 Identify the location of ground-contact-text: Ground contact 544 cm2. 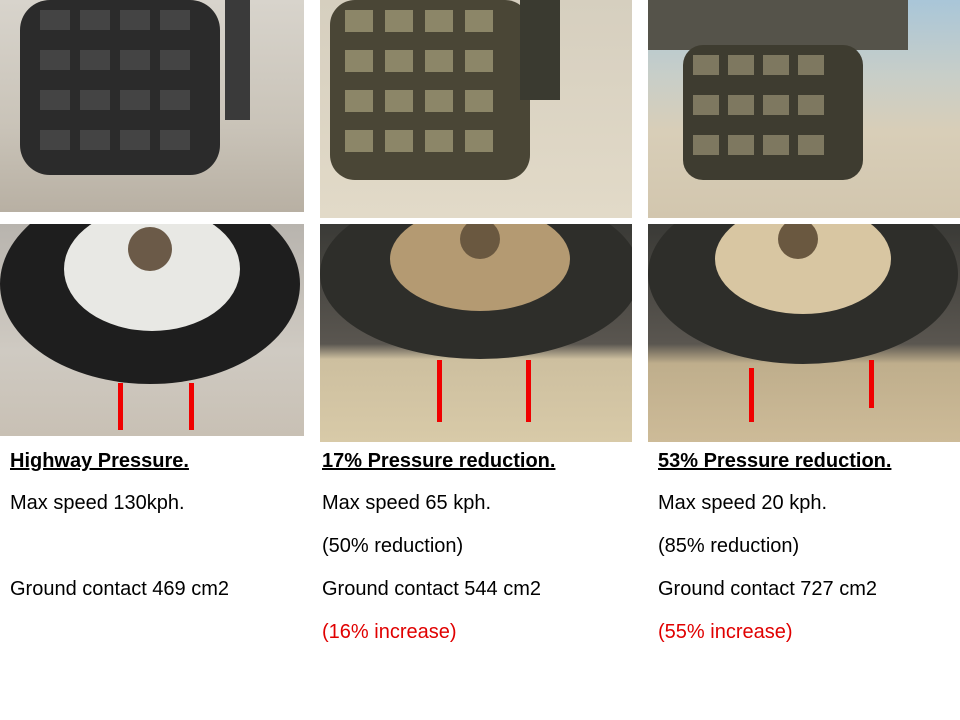
(432, 589).